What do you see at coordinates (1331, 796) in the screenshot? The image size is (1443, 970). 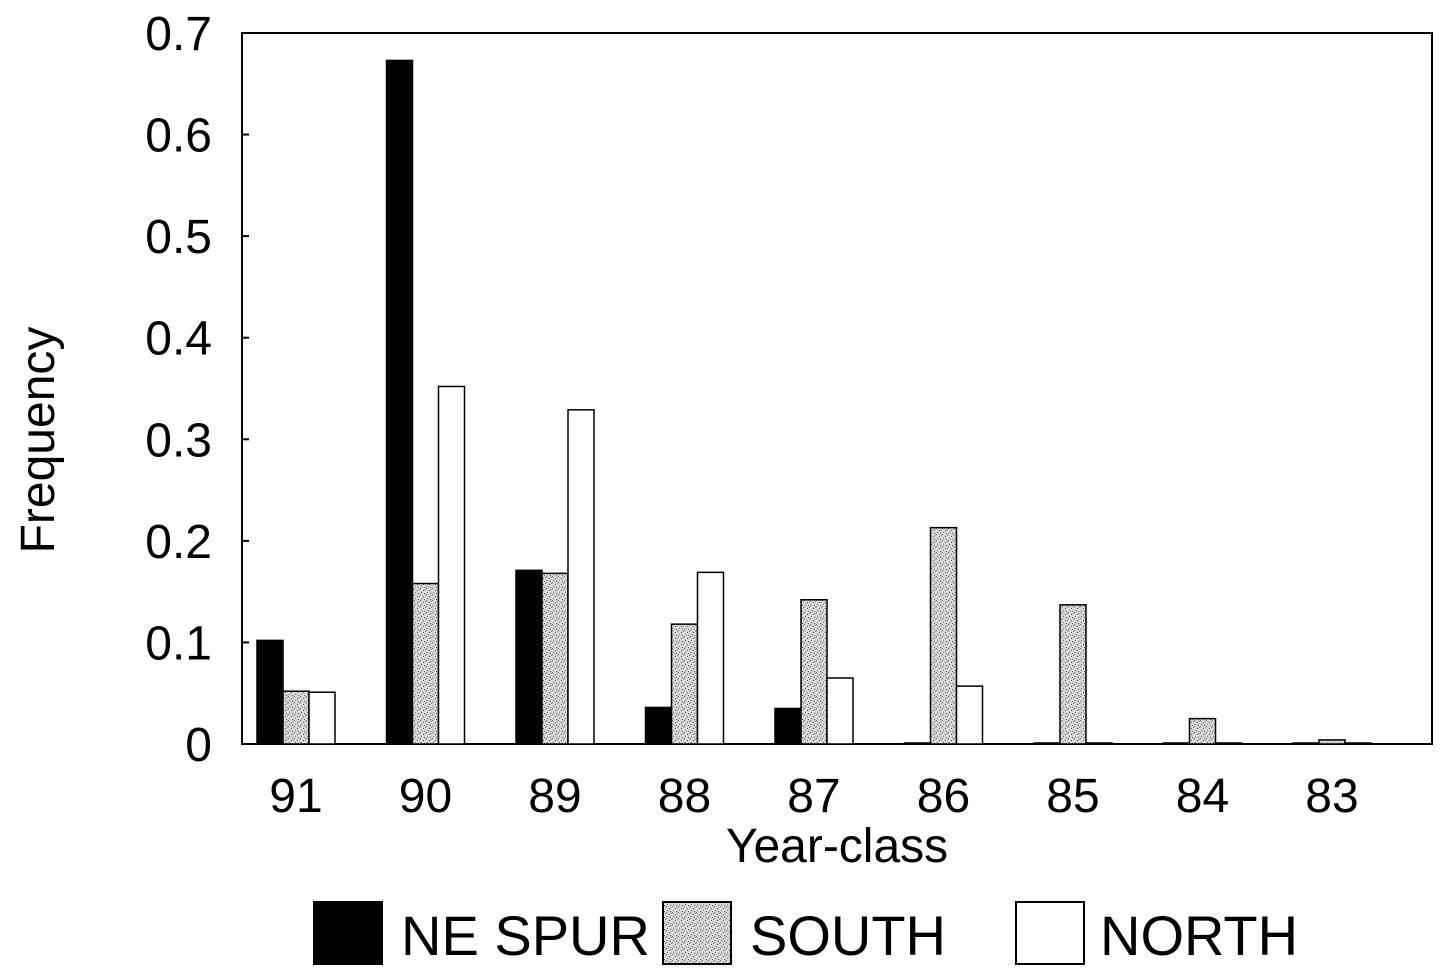 I see `x-tick-label: 83` at bounding box center [1331, 796].